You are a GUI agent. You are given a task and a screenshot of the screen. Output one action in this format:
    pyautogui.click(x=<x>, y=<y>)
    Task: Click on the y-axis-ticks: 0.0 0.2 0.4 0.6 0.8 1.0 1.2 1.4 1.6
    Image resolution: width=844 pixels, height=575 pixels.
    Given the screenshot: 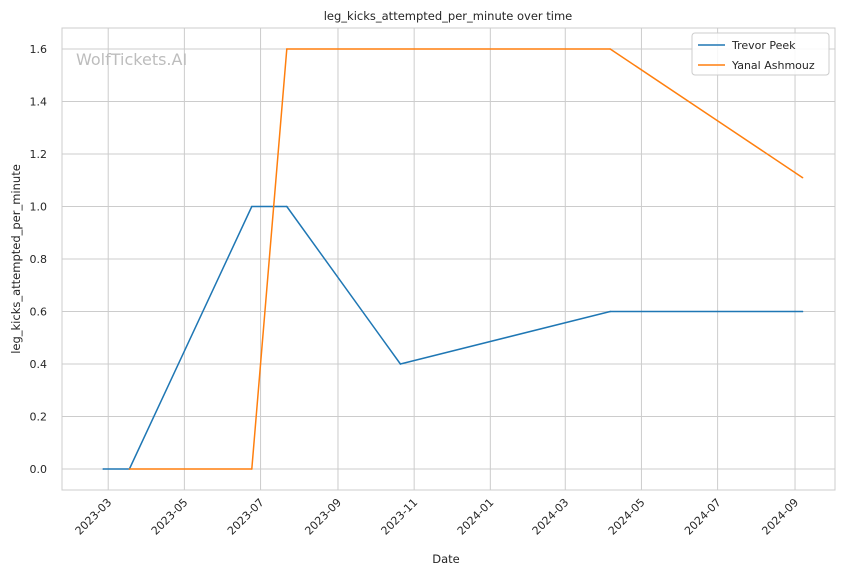 What is the action you would take?
    pyautogui.click(x=39, y=259)
    